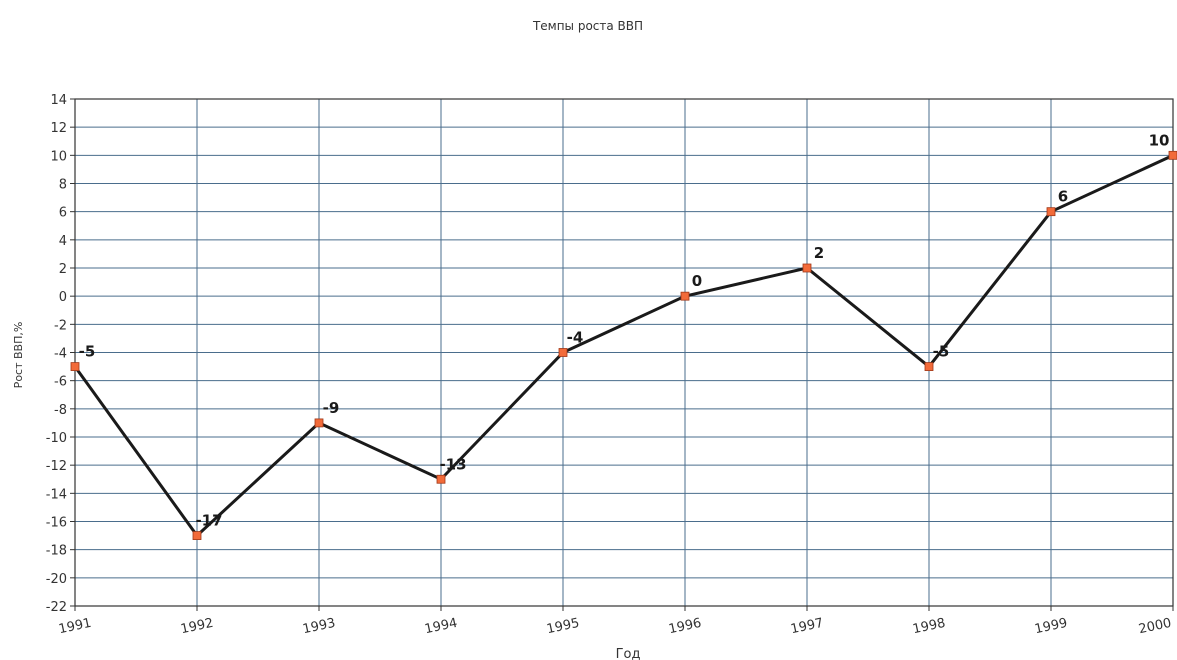  I want to click on x-tick-label: 1992, so click(196, 627).